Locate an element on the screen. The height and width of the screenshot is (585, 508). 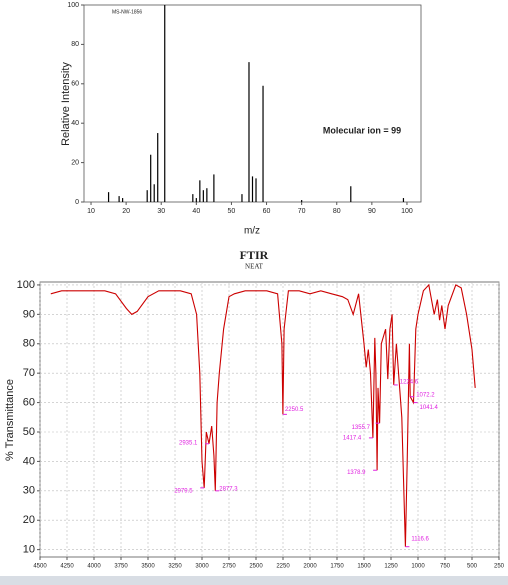
x-tick-label: 40 is located at coordinates (196, 211).